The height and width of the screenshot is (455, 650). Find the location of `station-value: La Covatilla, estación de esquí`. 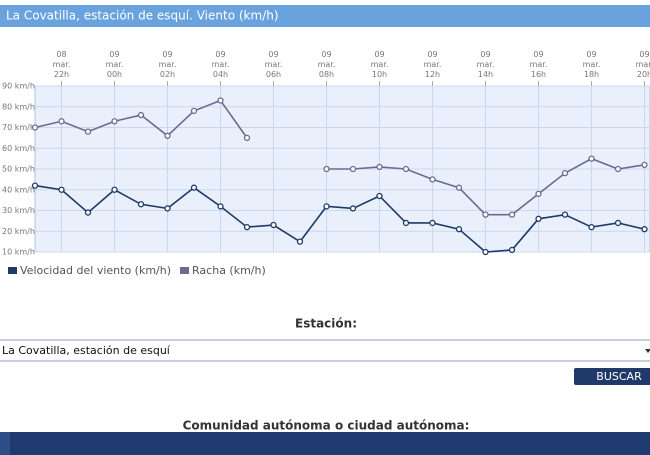

station-value: La Covatilla, estación de esquí is located at coordinates (86, 350).